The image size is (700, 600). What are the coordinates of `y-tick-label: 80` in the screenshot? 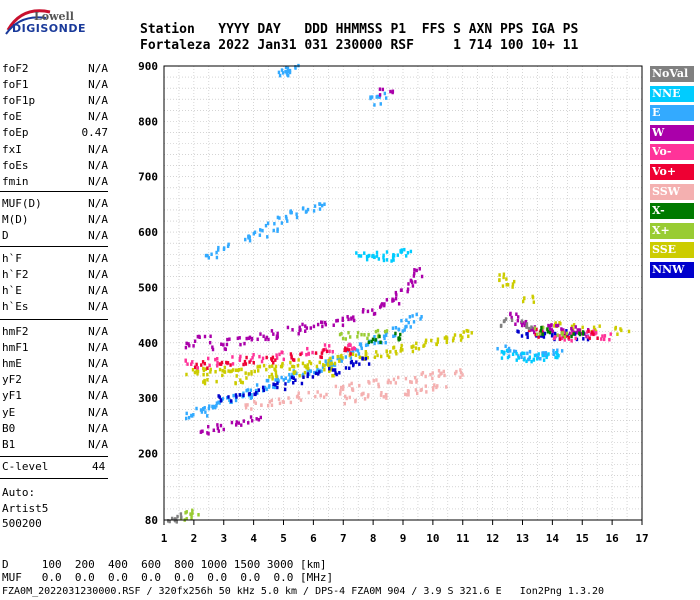 It's located at (151, 520).